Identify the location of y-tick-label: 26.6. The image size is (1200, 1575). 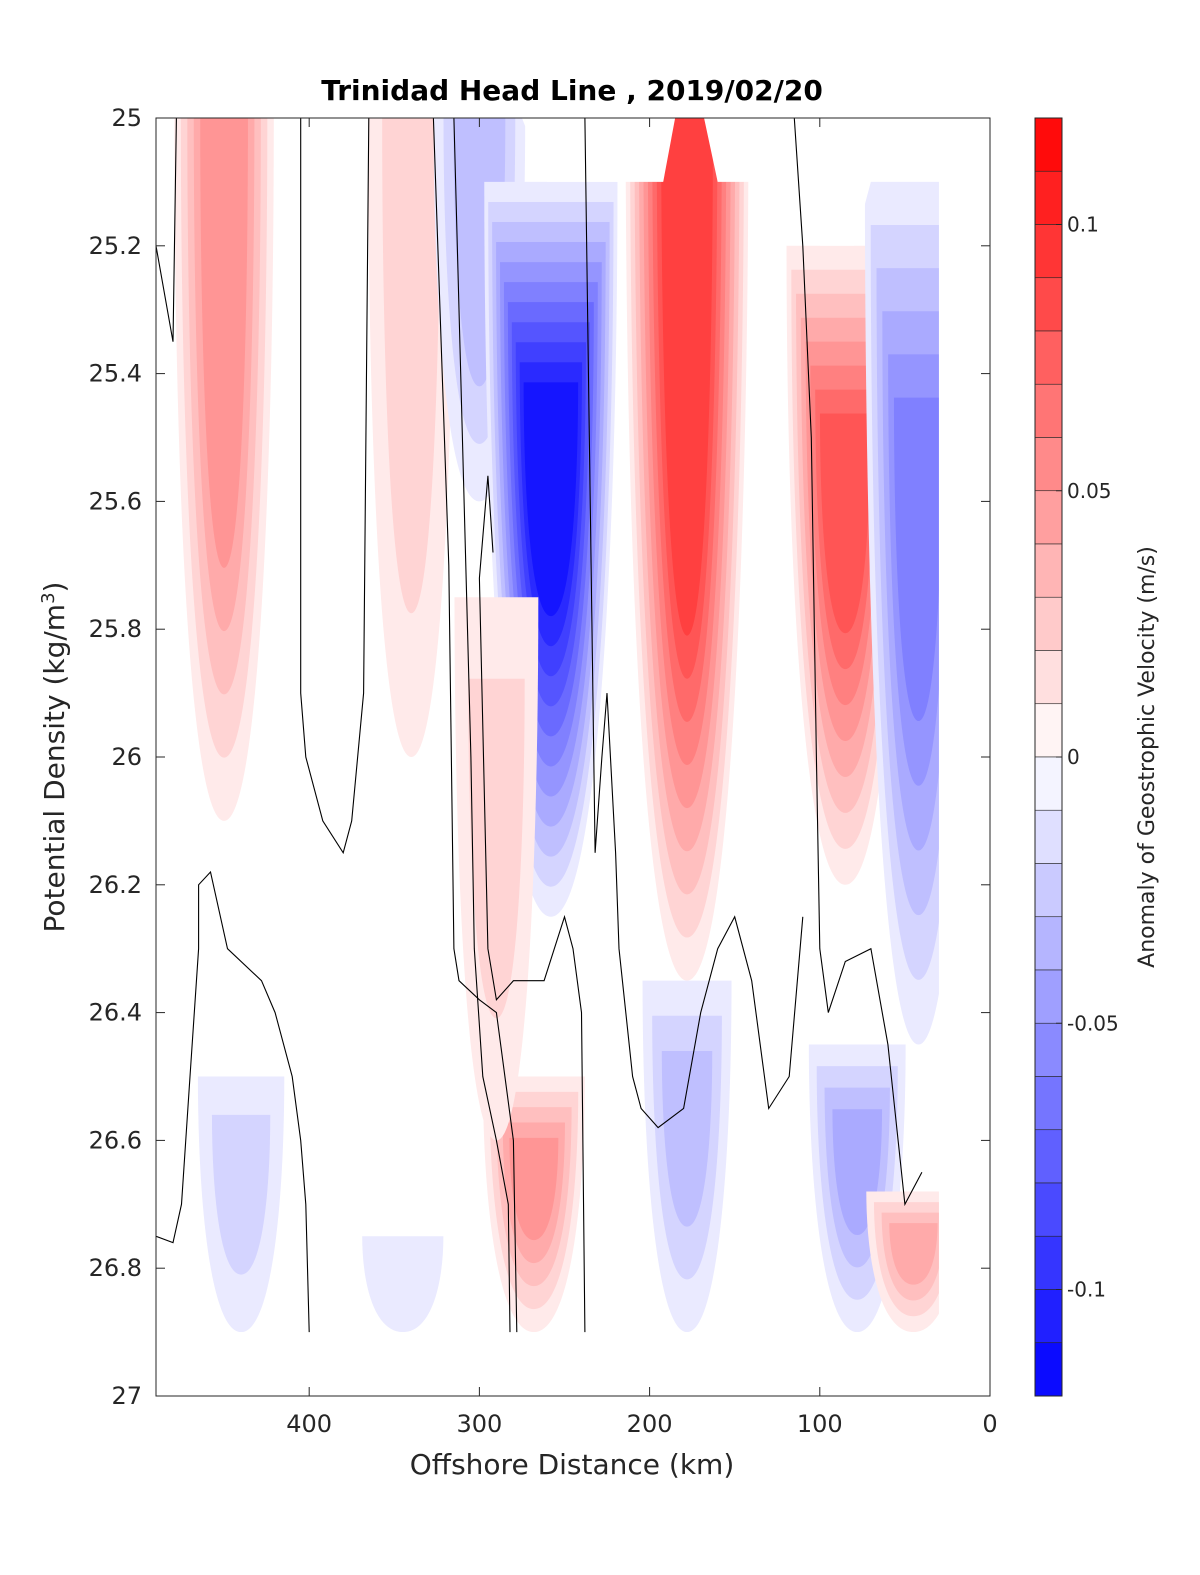
(115, 1140).